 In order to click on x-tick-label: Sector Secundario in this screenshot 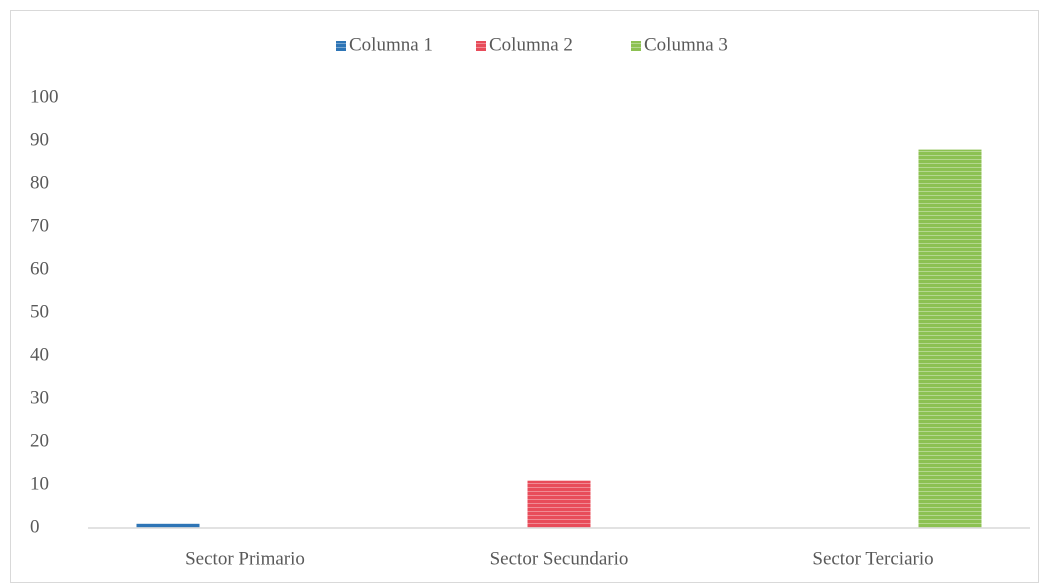, I will do `click(559, 558)`.